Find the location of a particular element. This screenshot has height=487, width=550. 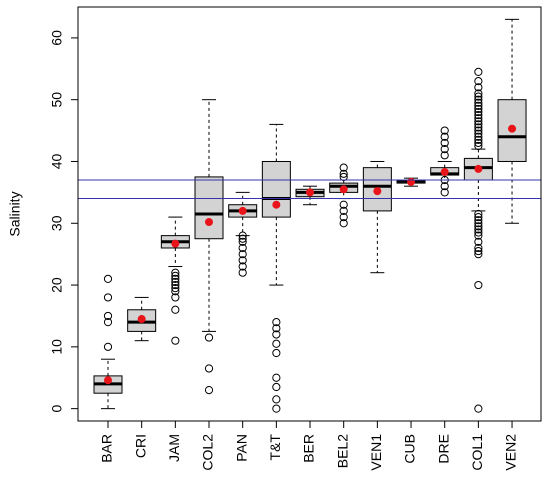

y-axis-title: Salinity is located at coordinates (15, 213).